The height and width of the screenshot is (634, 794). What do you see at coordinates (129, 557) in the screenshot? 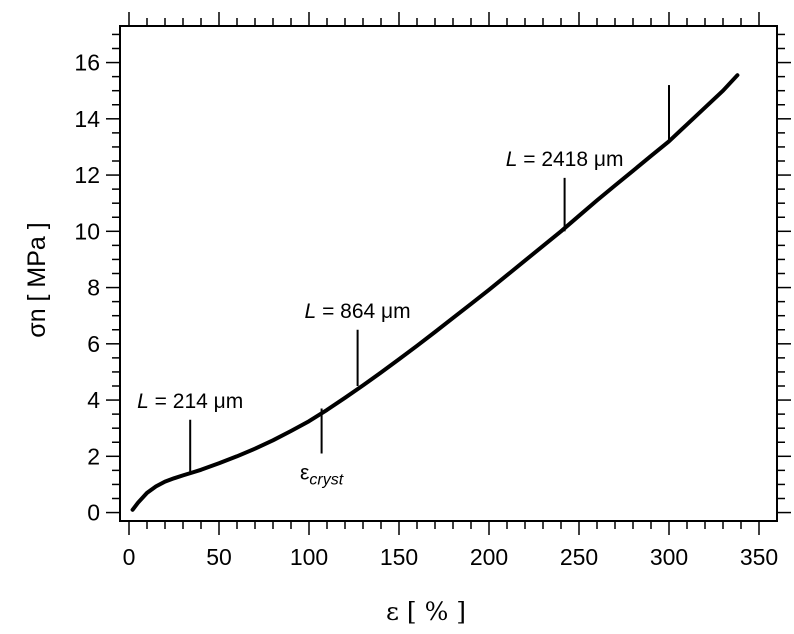
I see `x-tick-label: 0` at bounding box center [129, 557].